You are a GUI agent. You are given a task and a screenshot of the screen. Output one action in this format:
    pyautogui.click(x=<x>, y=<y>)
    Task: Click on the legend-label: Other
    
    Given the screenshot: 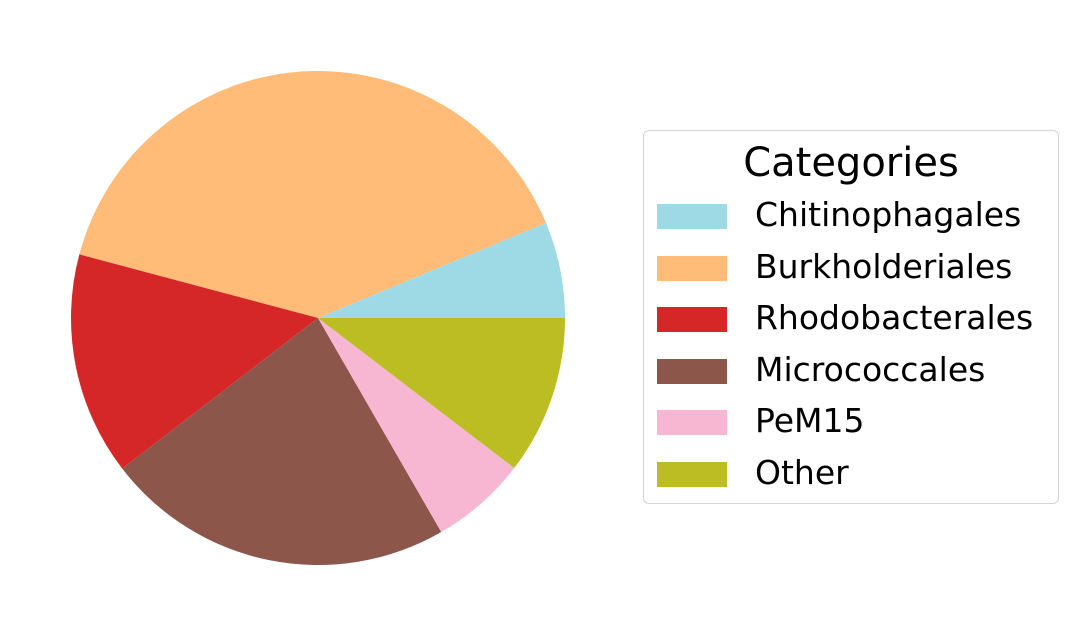 What is the action you would take?
    pyautogui.click(x=802, y=472)
    